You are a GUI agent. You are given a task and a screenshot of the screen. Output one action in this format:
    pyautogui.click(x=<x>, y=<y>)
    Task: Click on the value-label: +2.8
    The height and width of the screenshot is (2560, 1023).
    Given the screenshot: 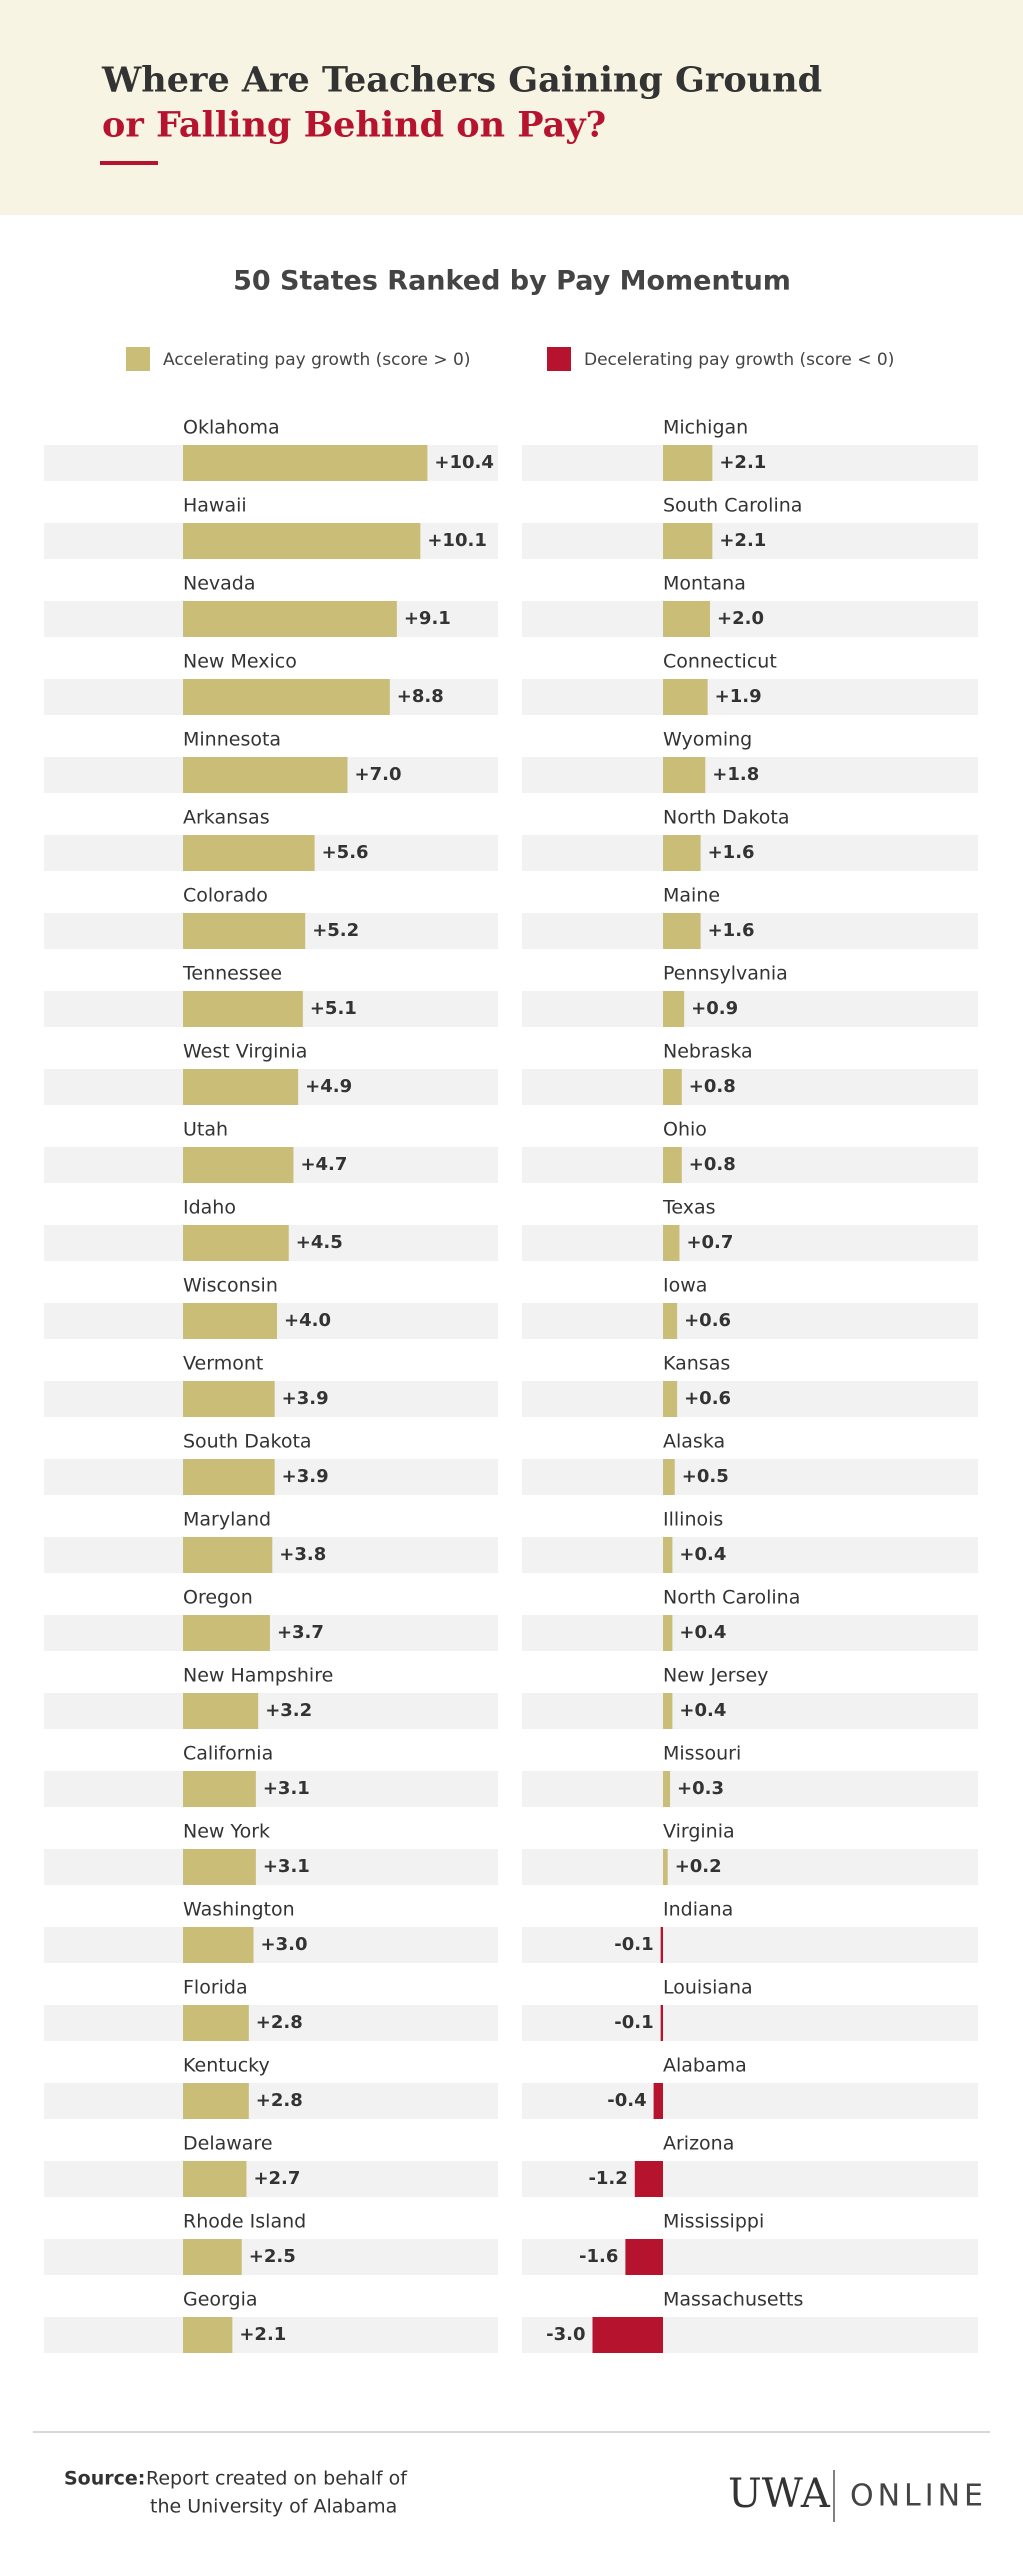 What is the action you would take?
    pyautogui.click(x=279, y=2100)
    